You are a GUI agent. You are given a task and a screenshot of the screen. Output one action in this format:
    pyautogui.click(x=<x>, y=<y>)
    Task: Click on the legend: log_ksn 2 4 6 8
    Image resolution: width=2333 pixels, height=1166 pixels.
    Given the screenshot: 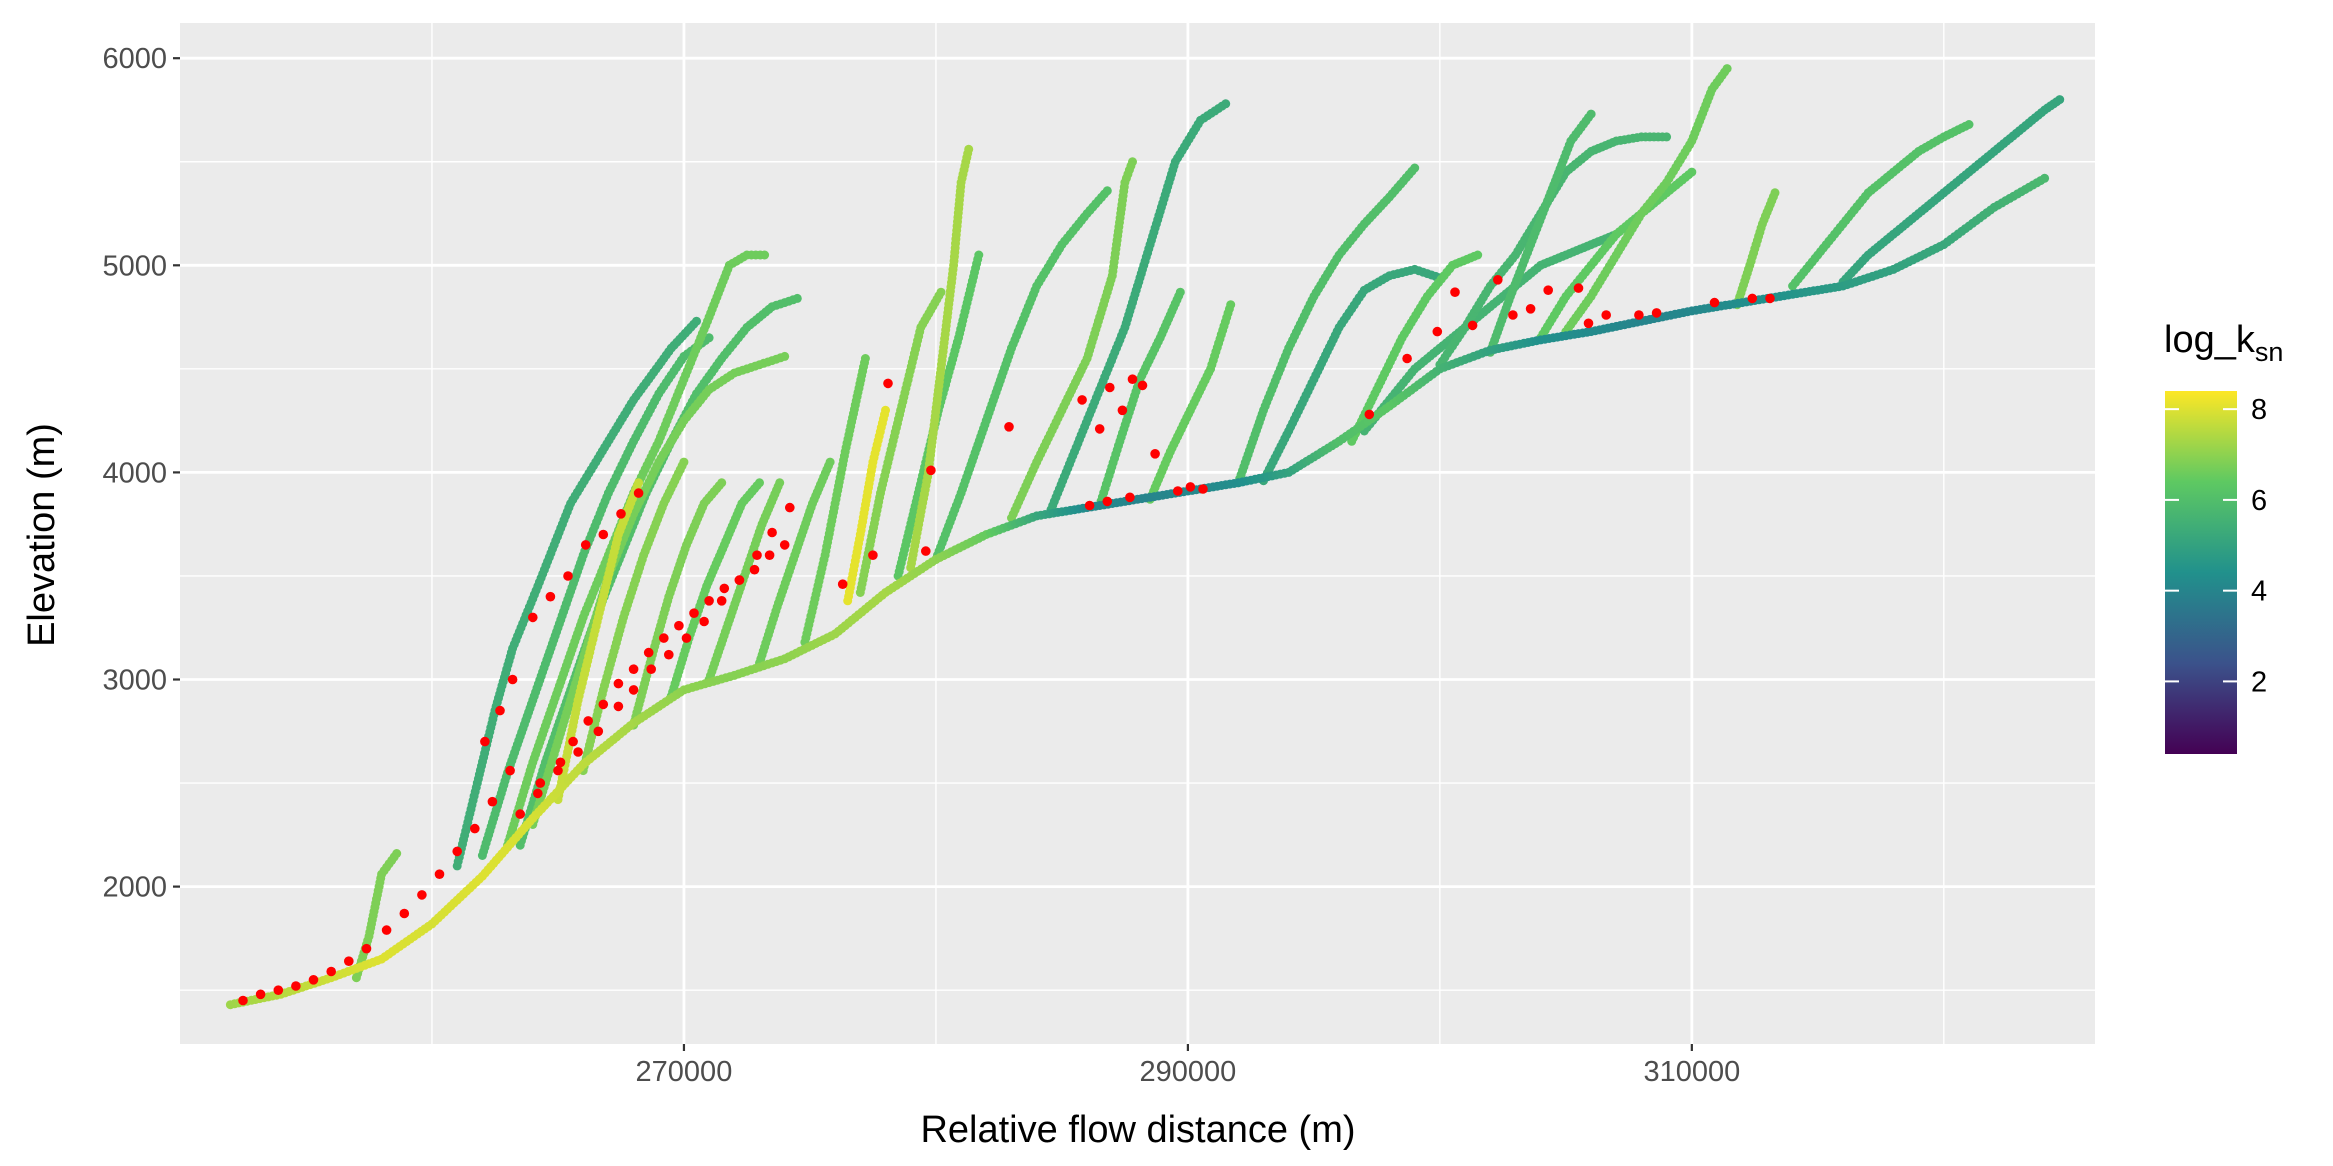 What is the action you would take?
    pyautogui.click(x=2223, y=536)
    